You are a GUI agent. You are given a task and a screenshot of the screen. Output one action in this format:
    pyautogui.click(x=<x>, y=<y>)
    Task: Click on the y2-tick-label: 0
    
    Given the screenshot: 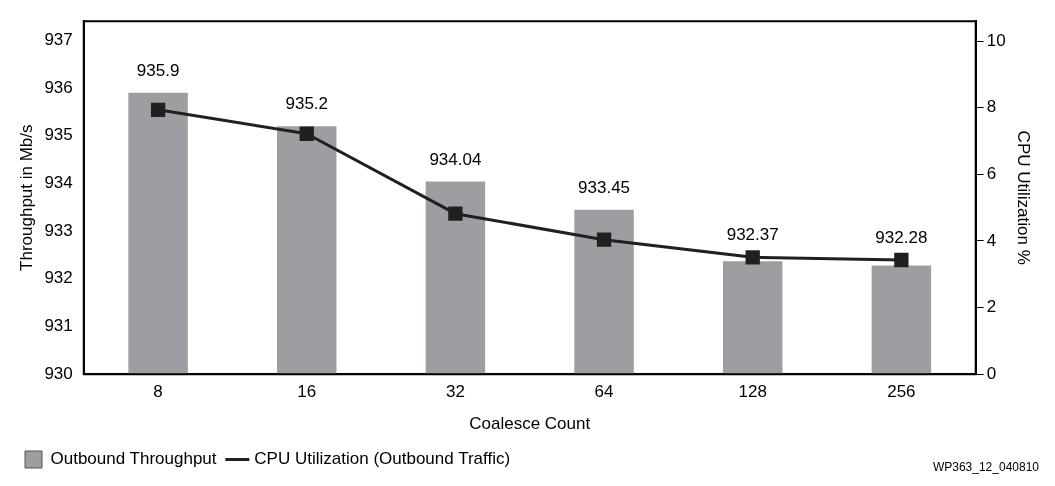 What is the action you would take?
    pyautogui.click(x=991, y=373)
    